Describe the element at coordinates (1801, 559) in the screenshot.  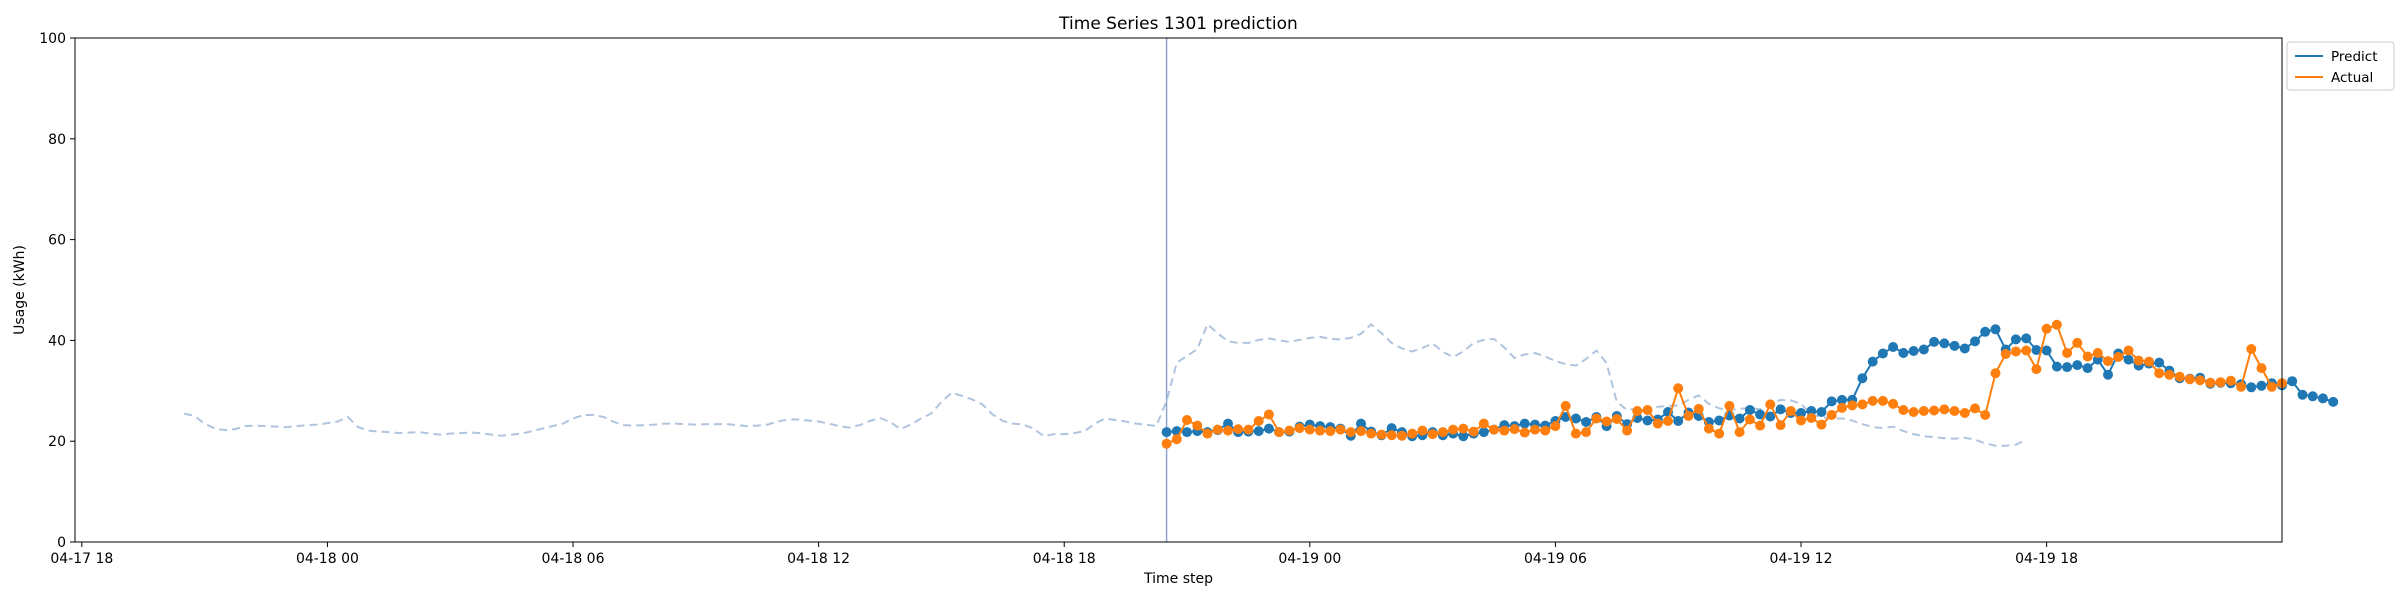
I see `x-tick-label: 04-19 12` at that location.